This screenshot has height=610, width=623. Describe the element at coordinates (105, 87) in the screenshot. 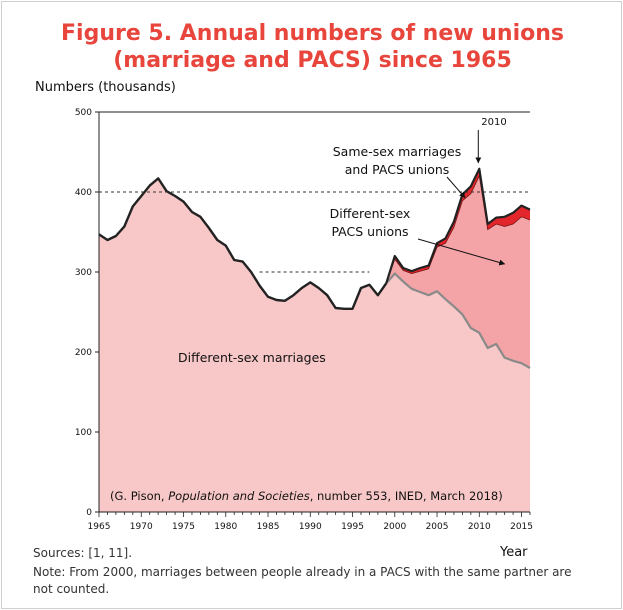

I see `y-axis-label: Numbers (thousands)` at that location.